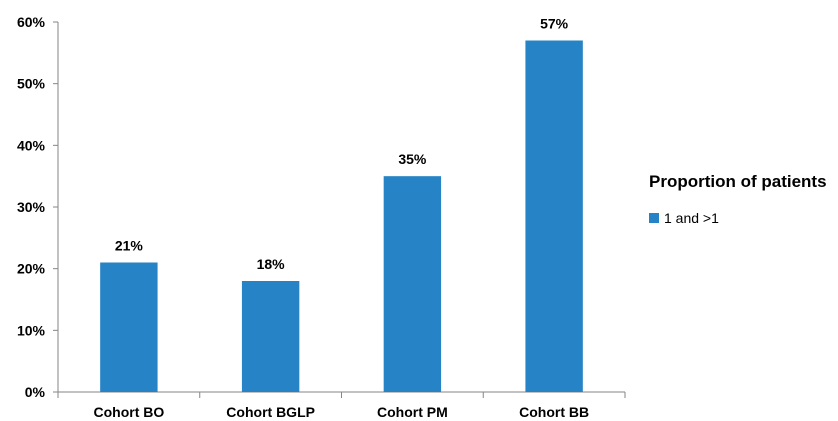 Image resolution: width=838 pixels, height=421 pixels. What do you see at coordinates (554, 412) in the screenshot?
I see `x-tick-label: Cohort BB` at bounding box center [554, 412].